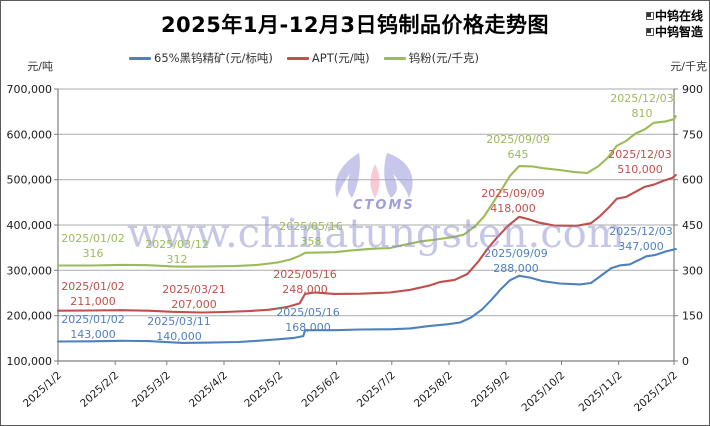 This screenshot has height=426, width=710. What do you see at coordinates (692, 270) in the screenshot?
I see `right-axis-tick-label: 300` at bounding box center [692, 270].